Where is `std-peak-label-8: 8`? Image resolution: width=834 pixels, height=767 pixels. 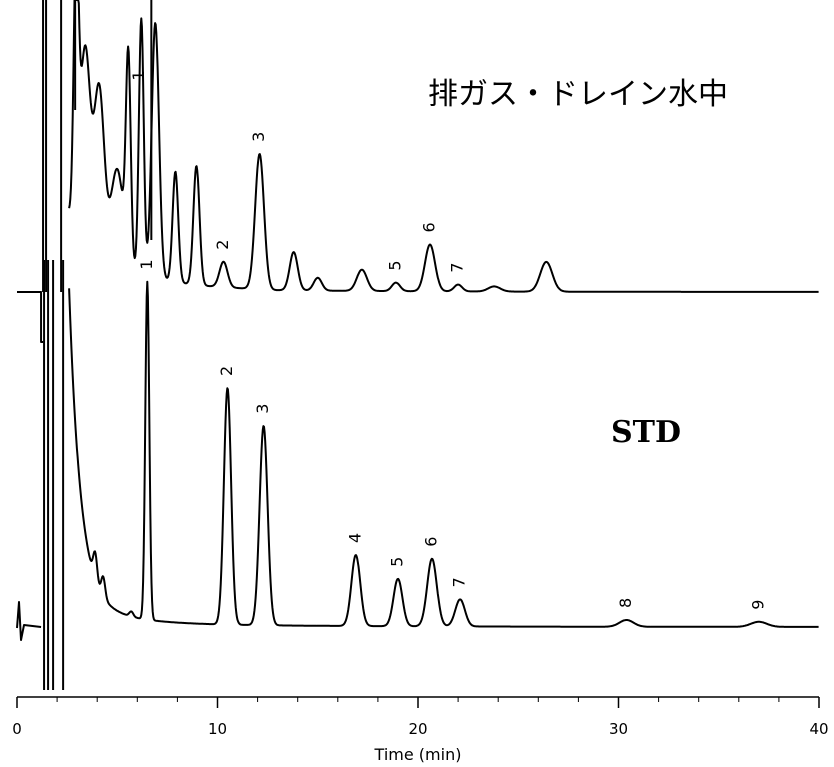 std-peak-label-8: 8 is located at coordinates (625, 603).